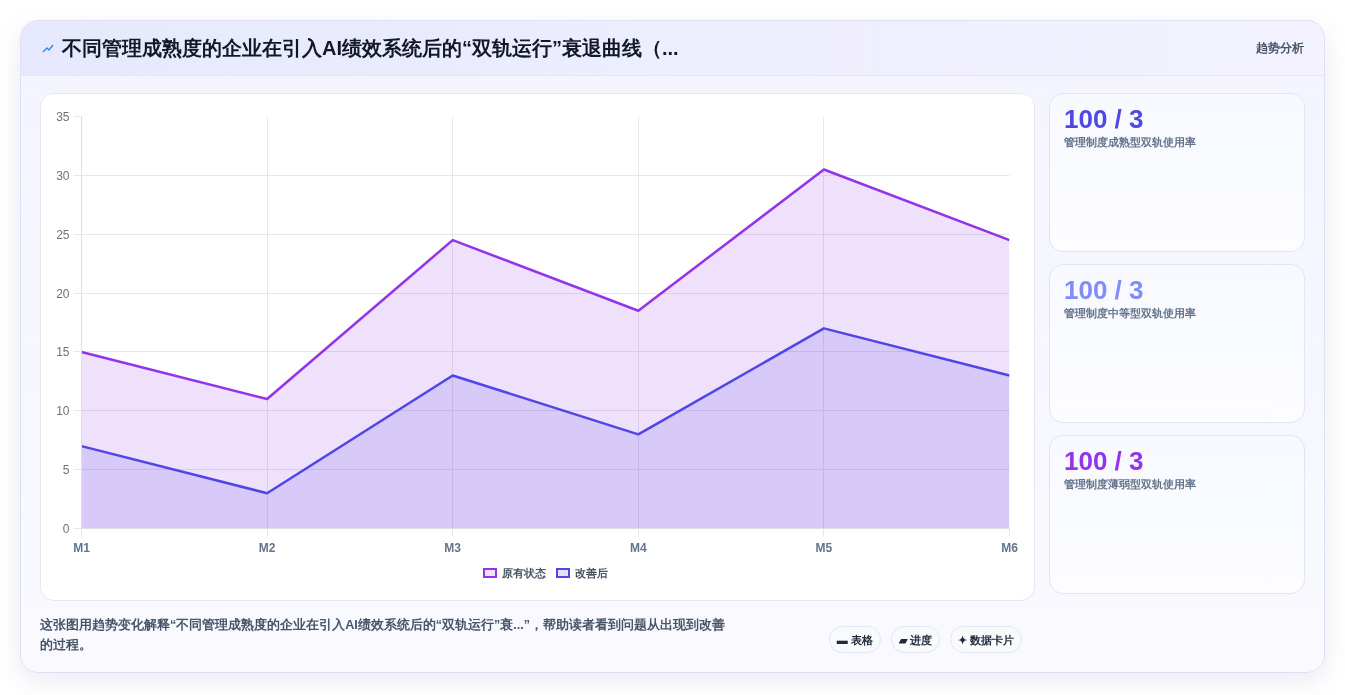 The width and height of the screenshot is (1345, 695). What do you see at coordinates (82, 547) in the screenshot?
I see `x-tick-label: M1` at bounding box center [82, 547].